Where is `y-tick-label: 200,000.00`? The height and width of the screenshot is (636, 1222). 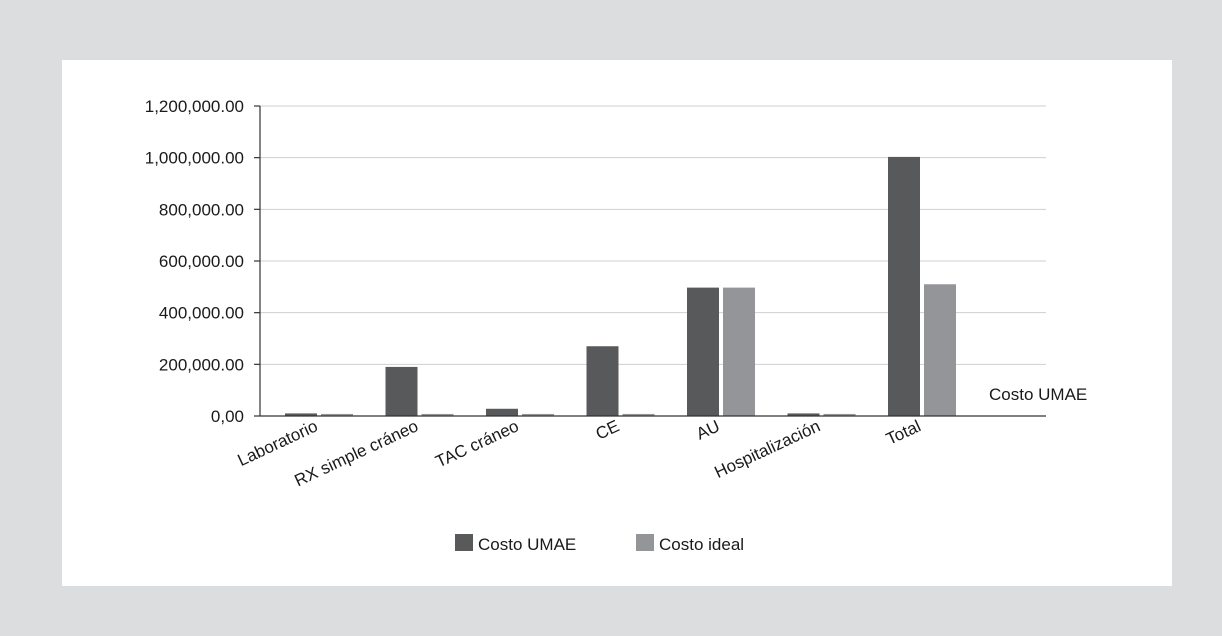 y-tick-label: 200,000.00 is located at coordinates (201, 364).